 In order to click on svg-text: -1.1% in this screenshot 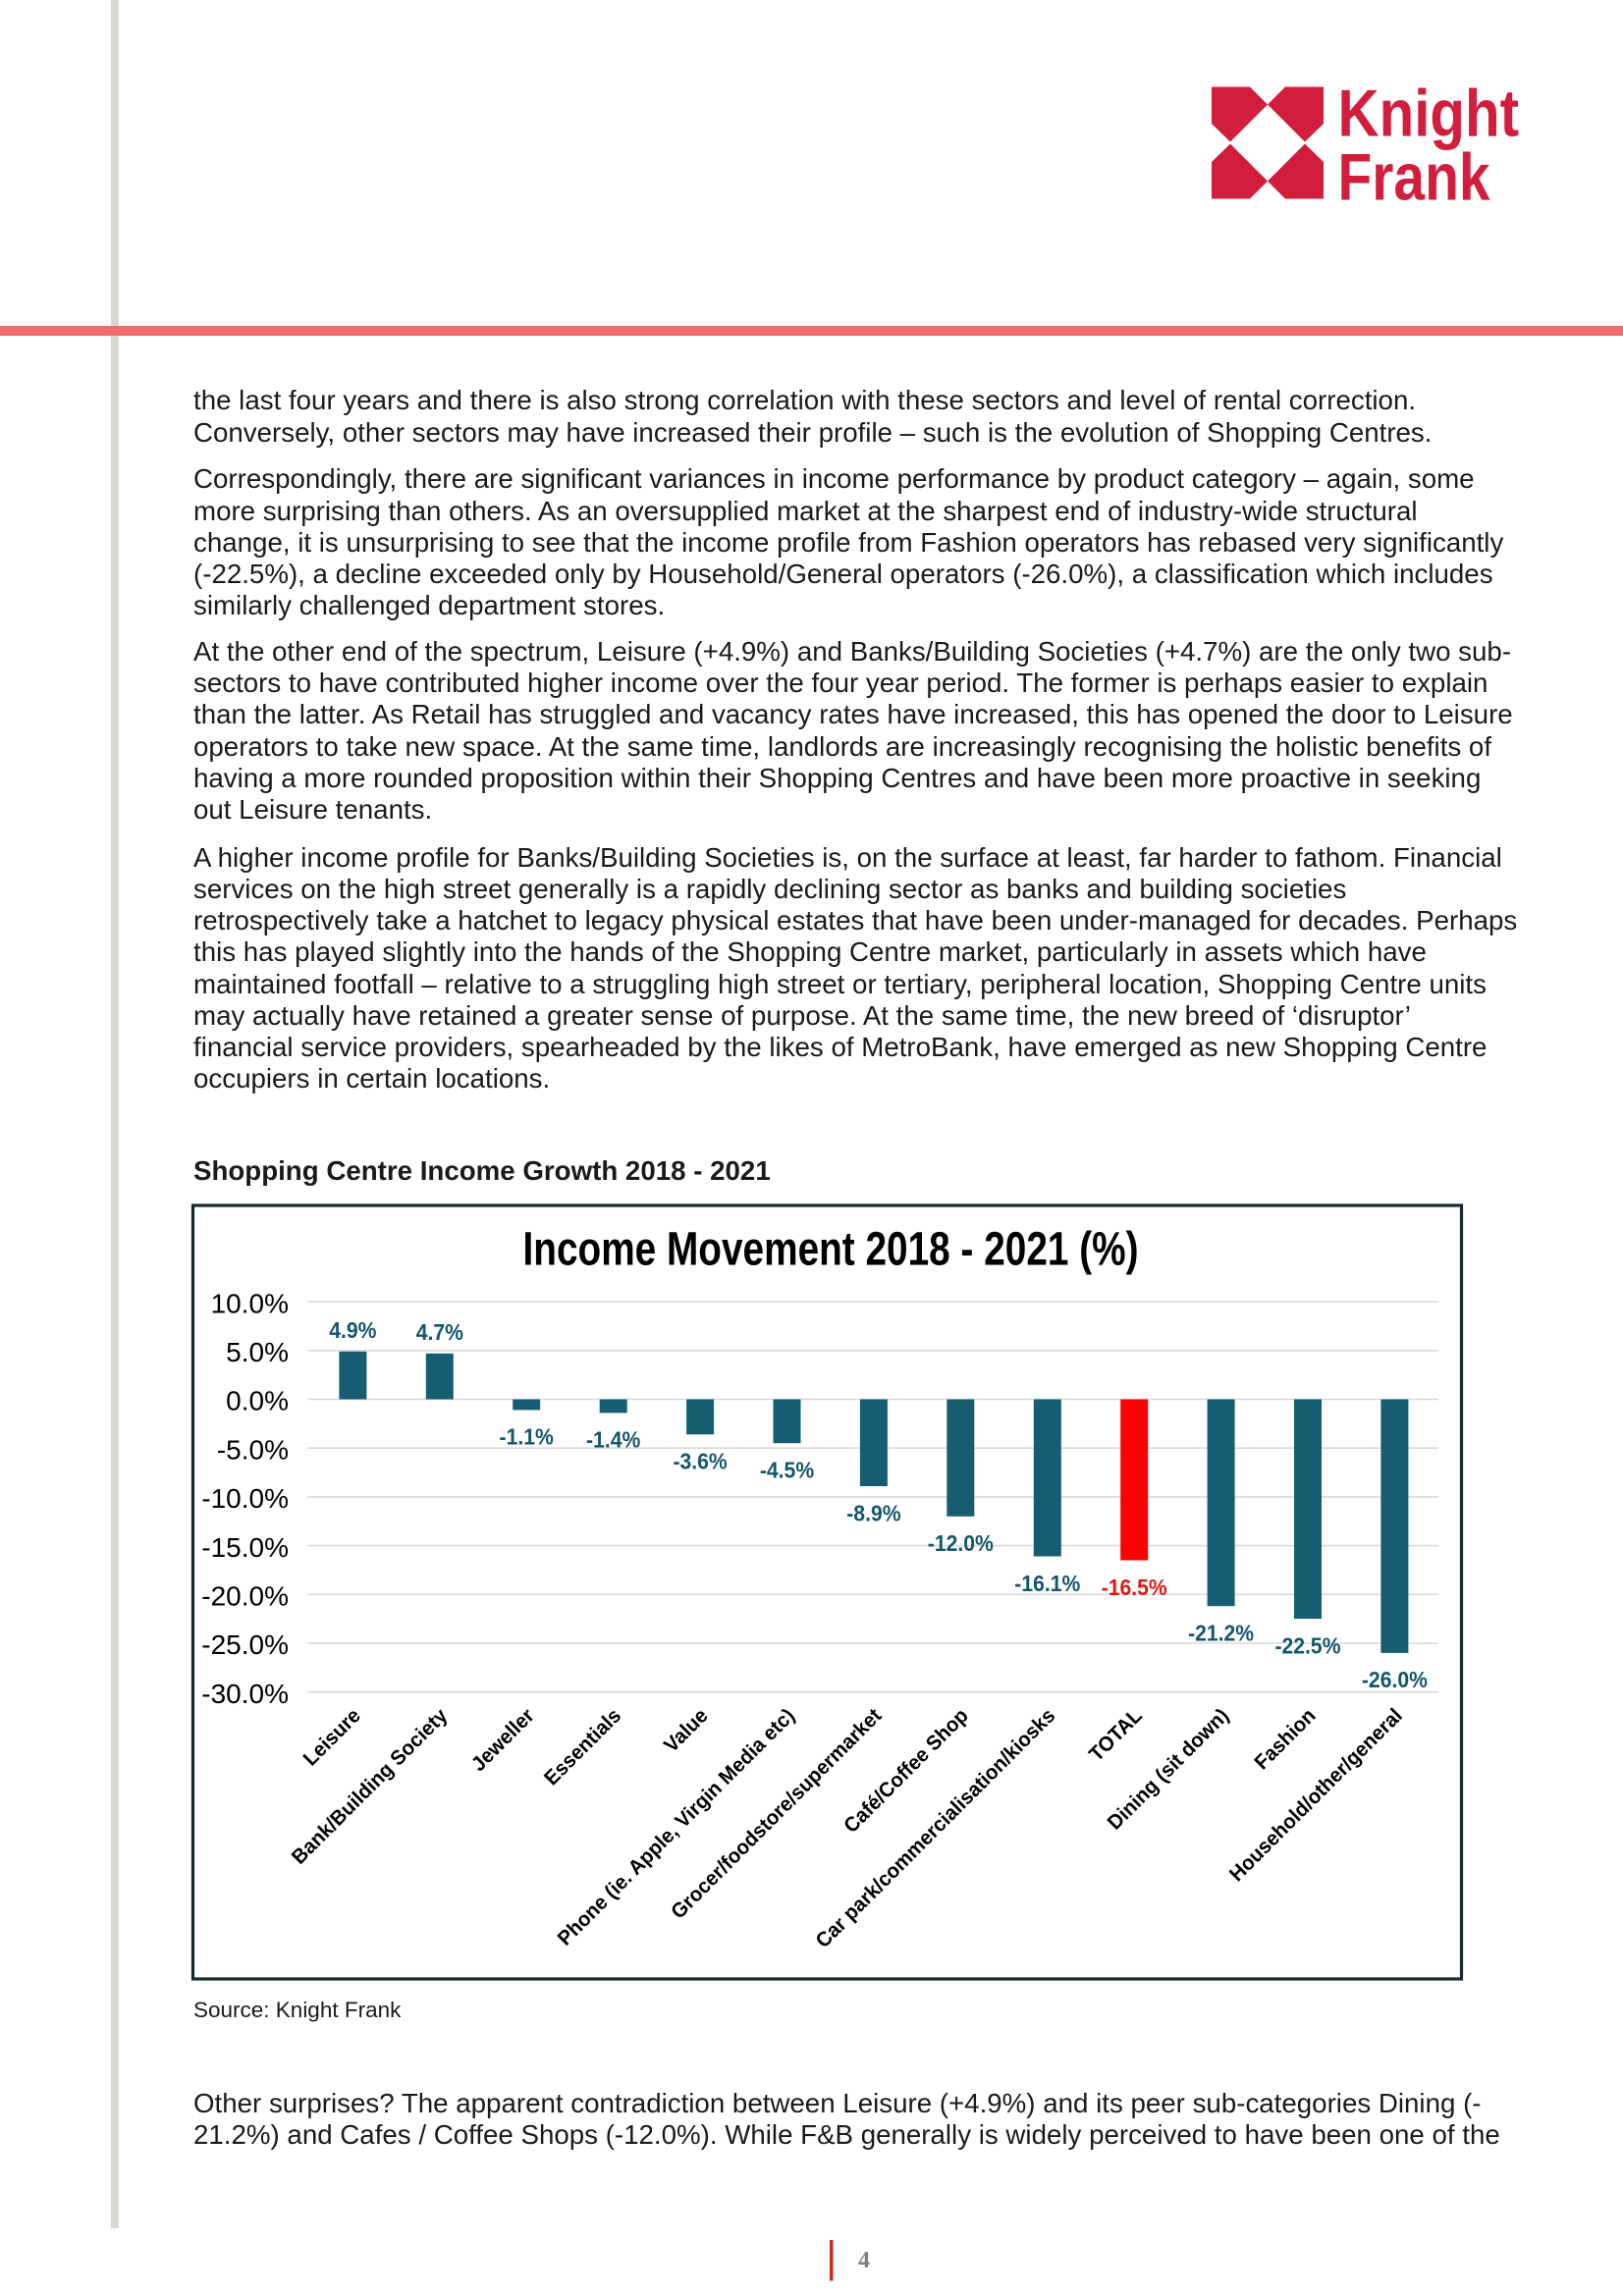, I will do `click(527, 1437)`.